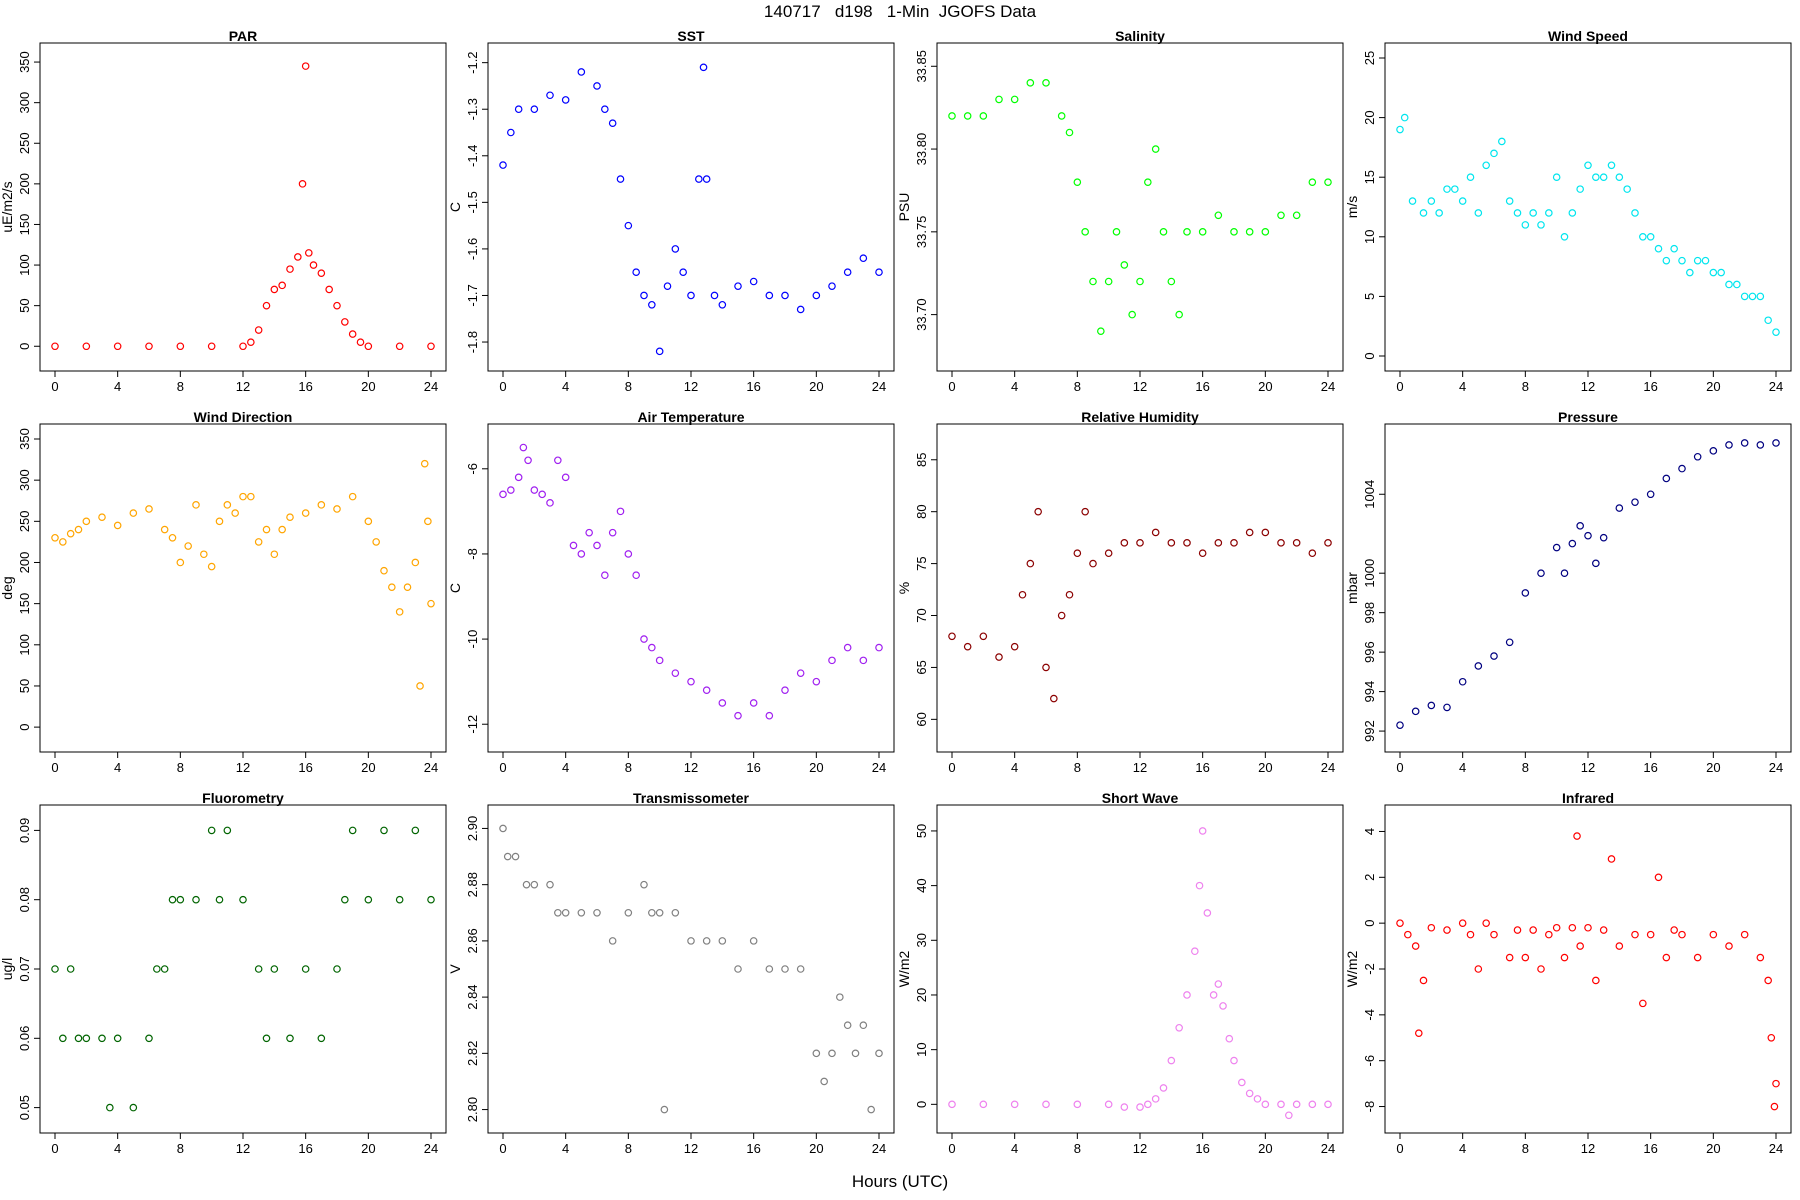 The height and width of the screenshot is (1200, 1800). I want to click on panel-title: Infrared, so click(1588, 798).